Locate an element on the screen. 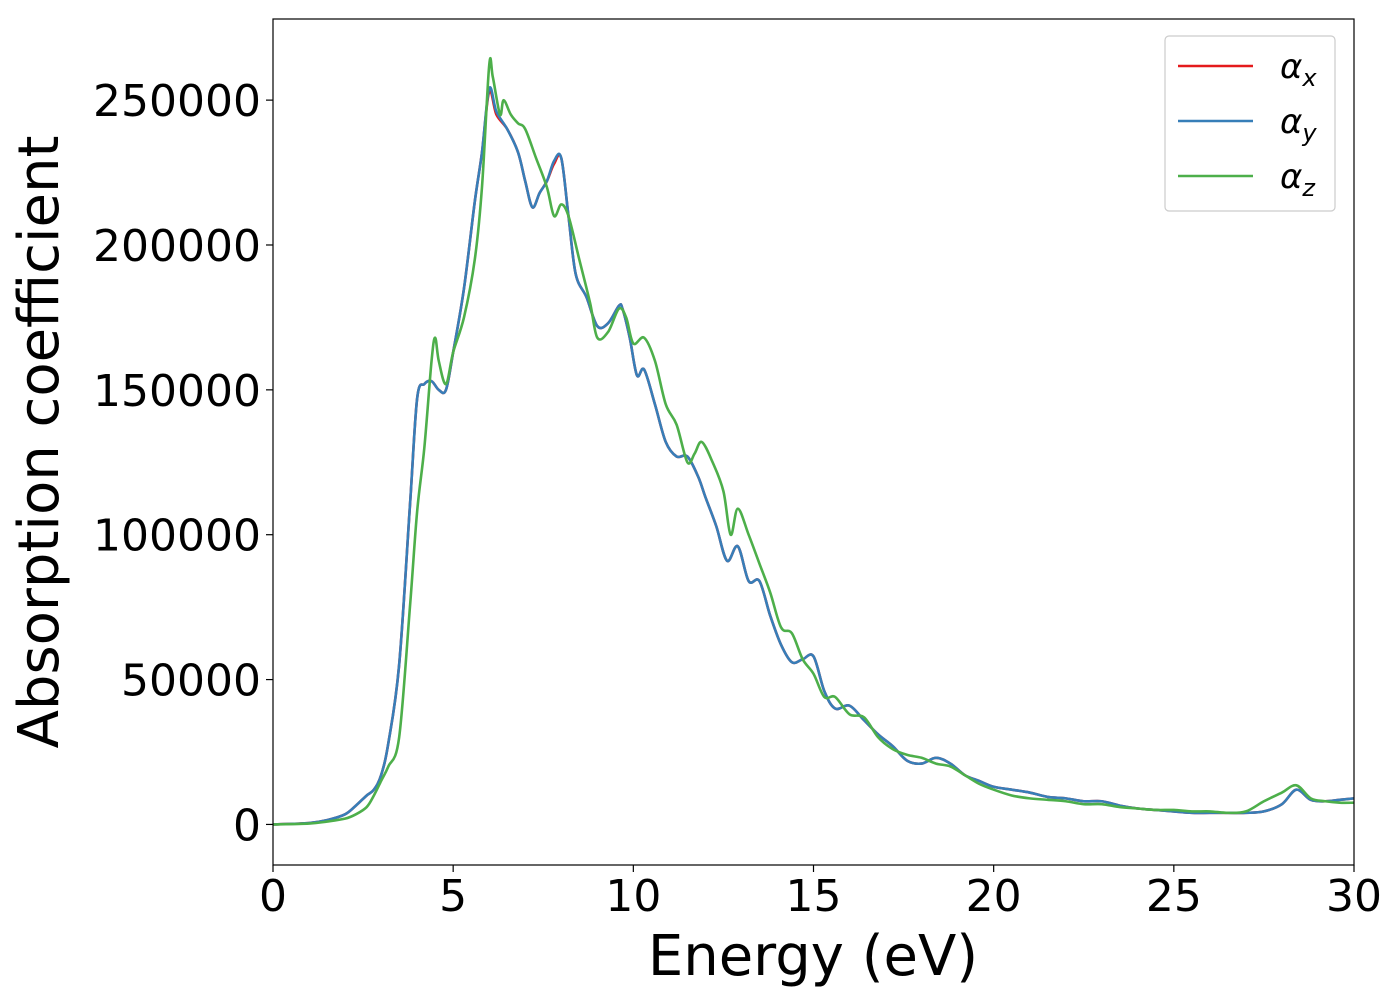  x-tick-label: 10 is located at coordinates (633, 896).